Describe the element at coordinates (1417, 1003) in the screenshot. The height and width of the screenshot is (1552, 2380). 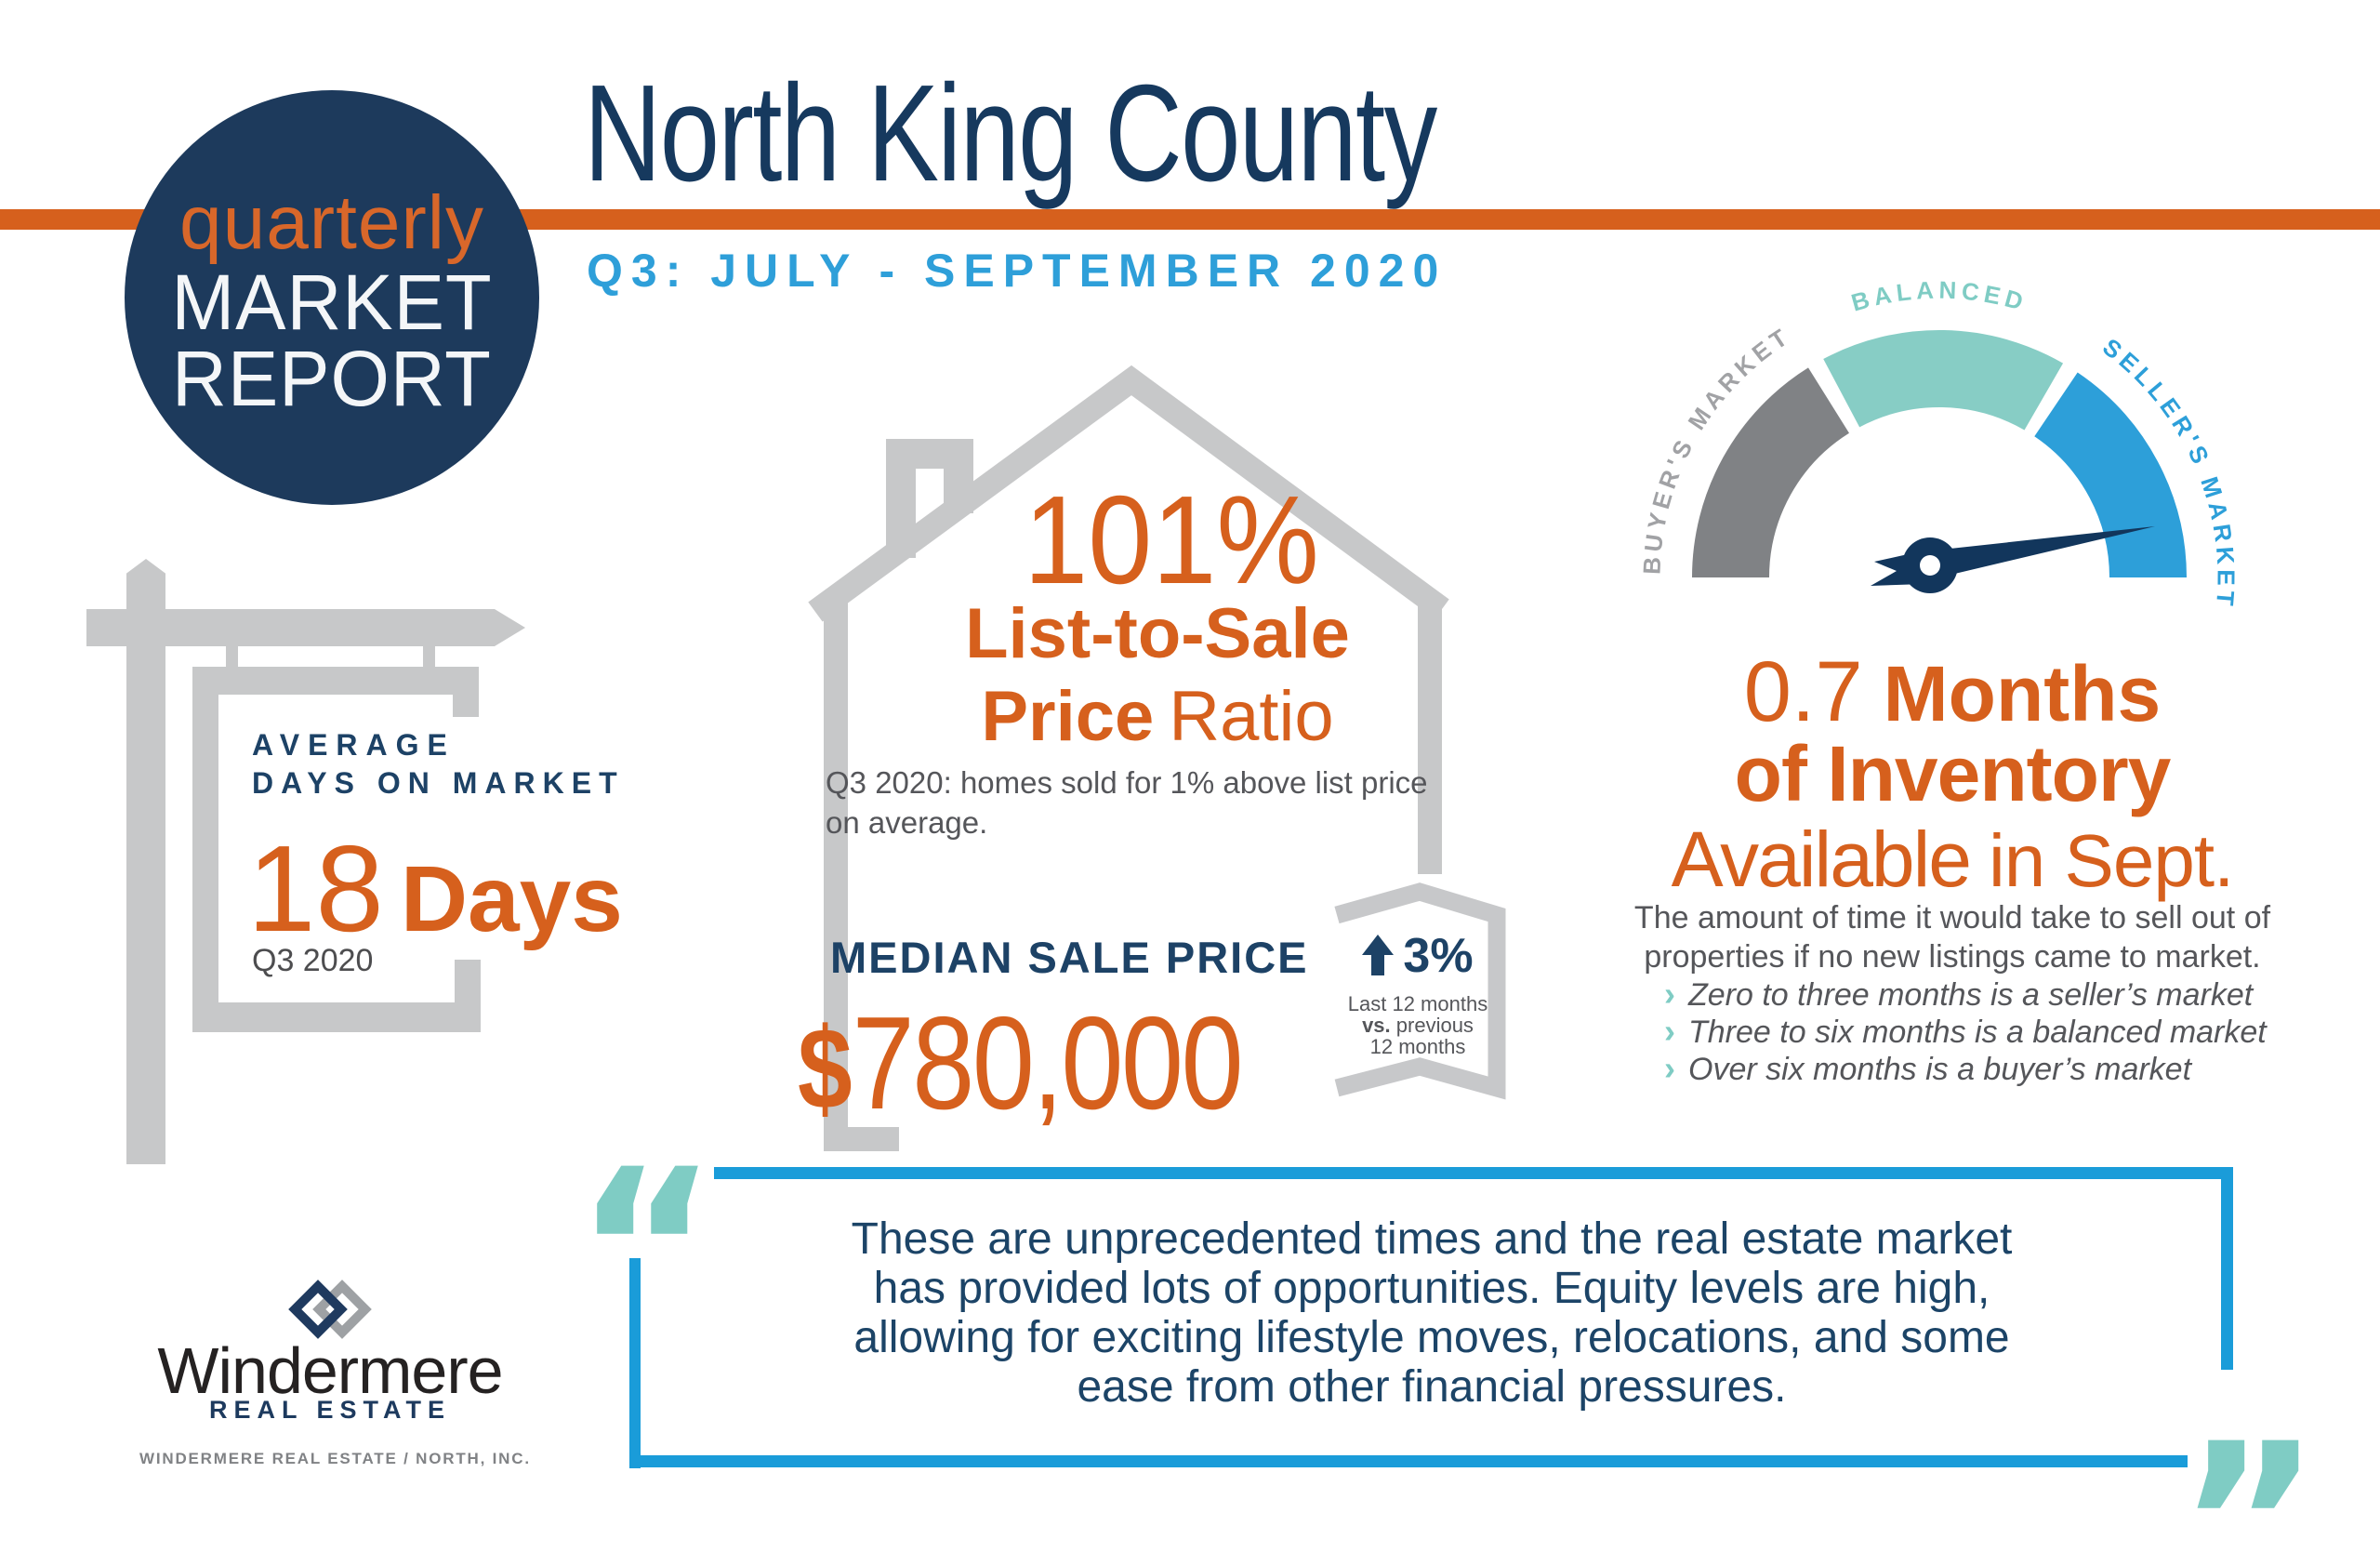
I see `price-change-note-line1: Last 12 months` at that location.